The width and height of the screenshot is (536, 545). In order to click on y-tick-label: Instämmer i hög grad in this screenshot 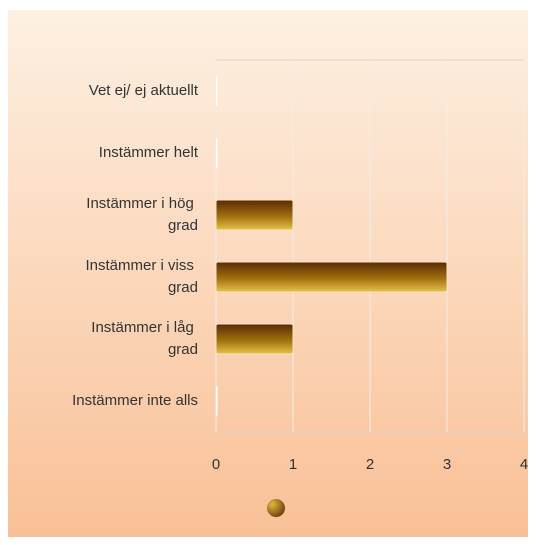, I will do `click(142, 214)`.